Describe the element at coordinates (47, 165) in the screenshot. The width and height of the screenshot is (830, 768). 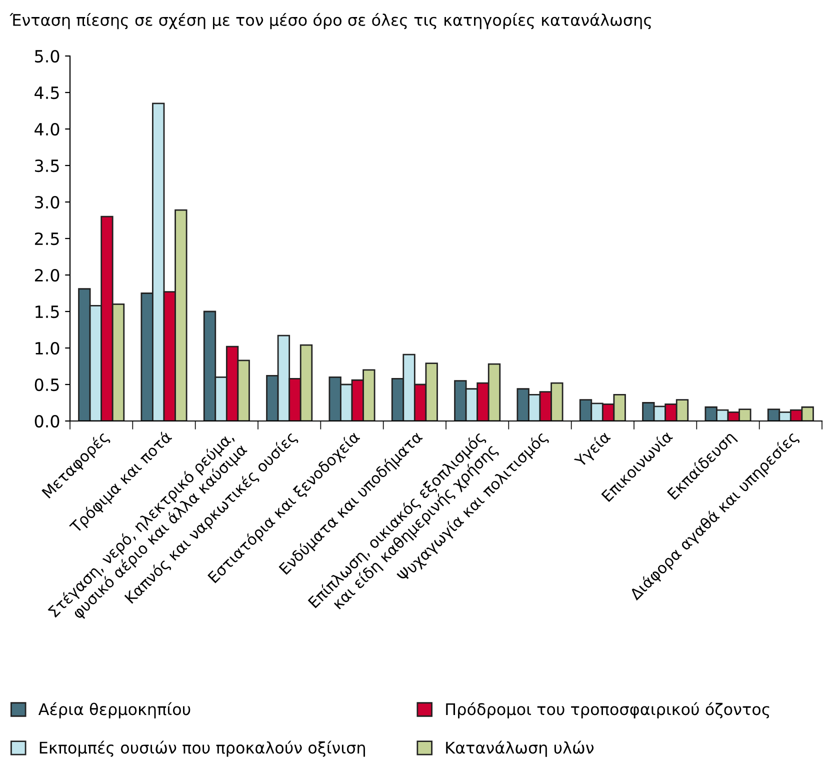
I see `y-tick-label: 3.5` at that location.